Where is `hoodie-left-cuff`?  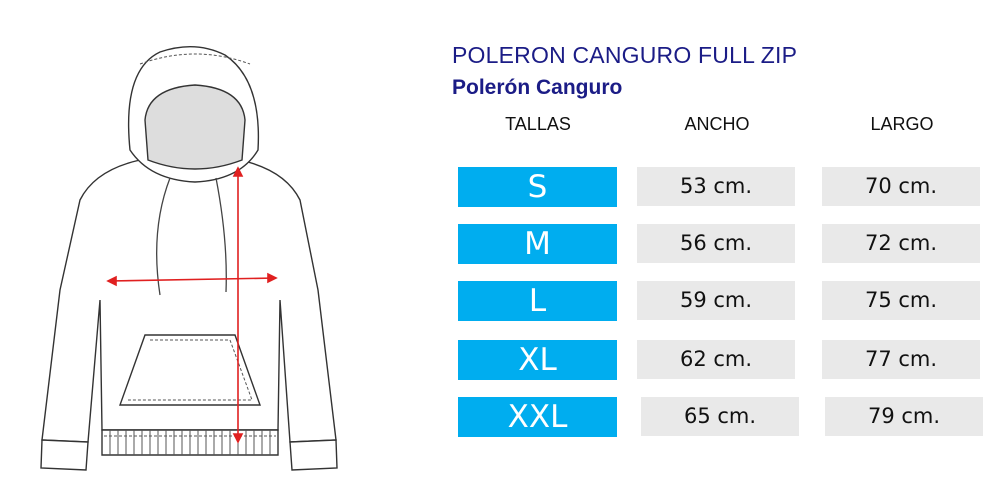
hoodie-left-cuff is located at coordinates (64, 455).